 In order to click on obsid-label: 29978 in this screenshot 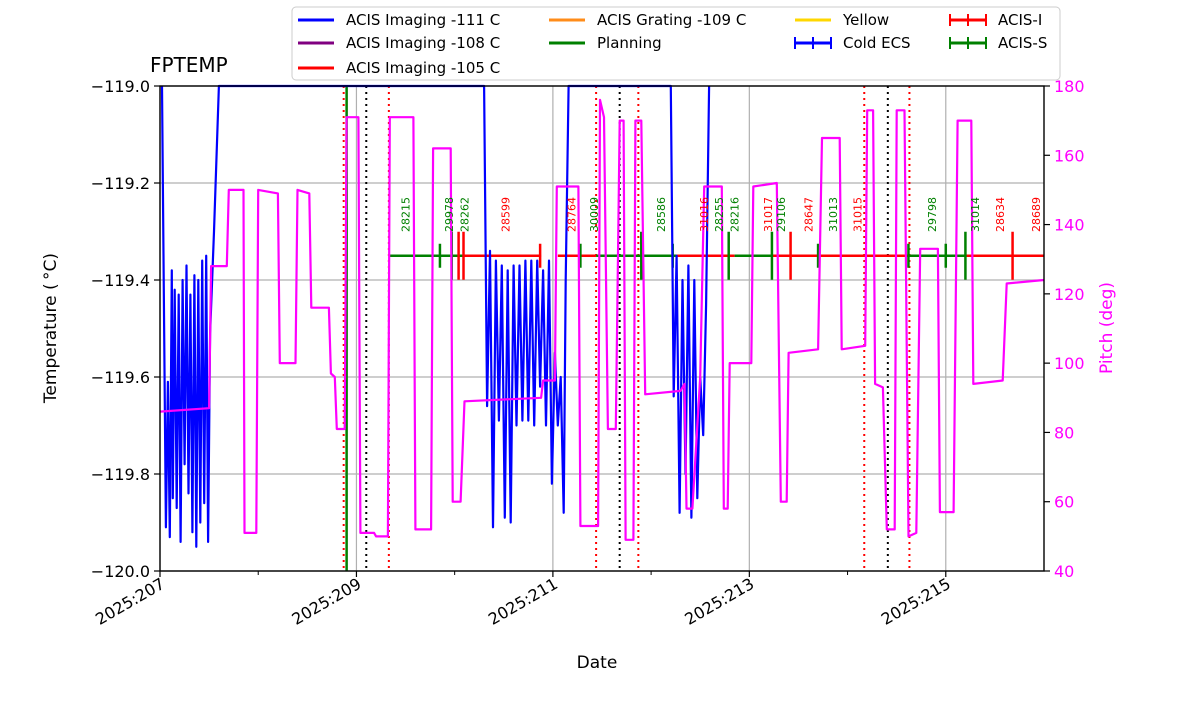, I will do `click(449, 214)`.